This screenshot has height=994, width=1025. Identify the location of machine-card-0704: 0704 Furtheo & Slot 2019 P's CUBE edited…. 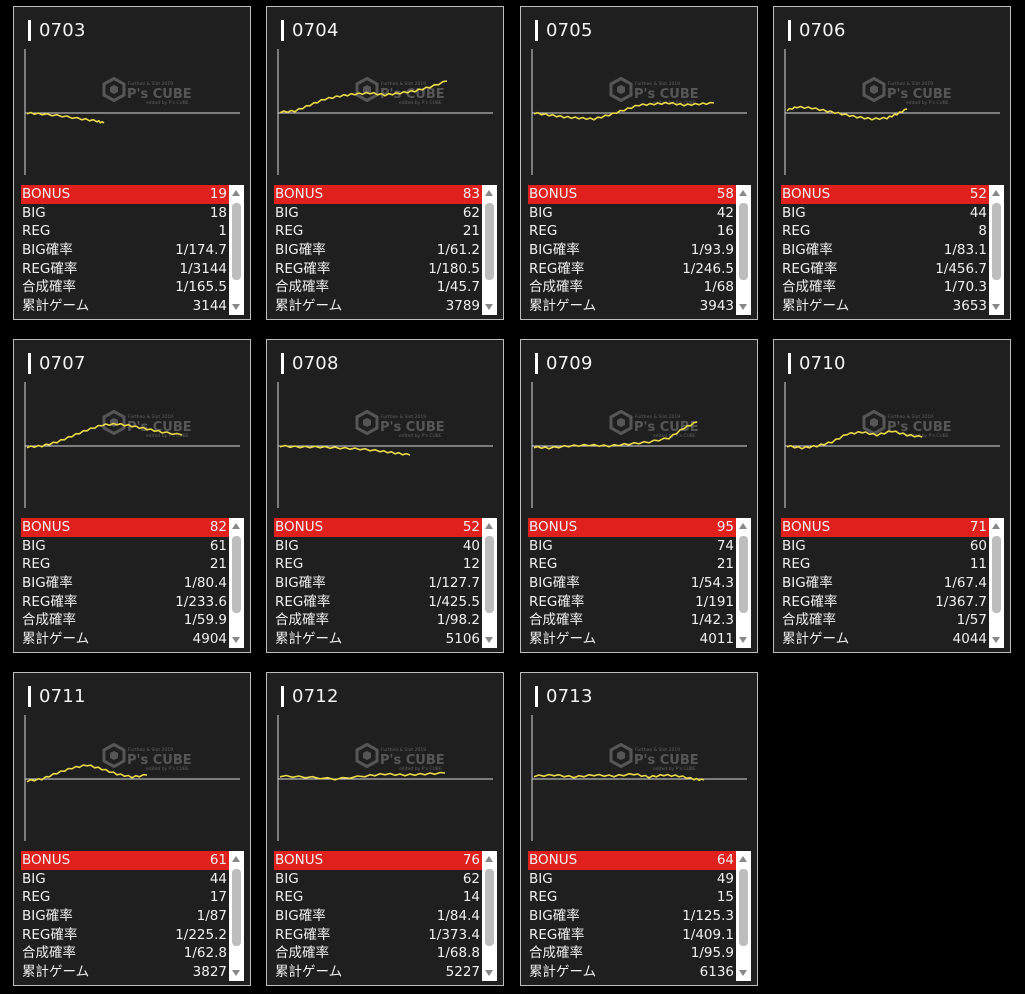
(385, 163).